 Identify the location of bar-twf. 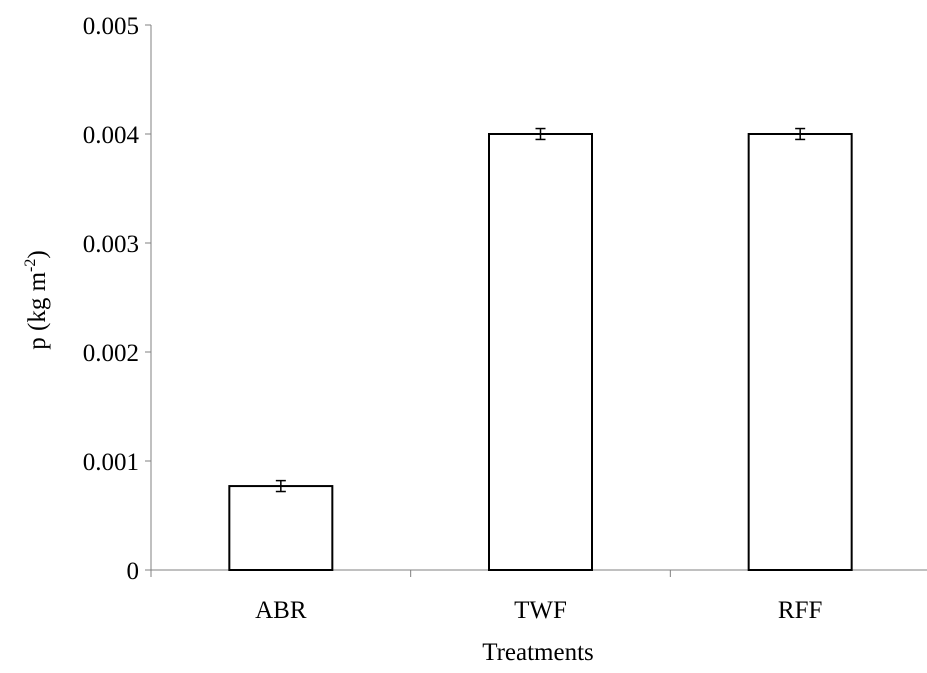
(540, 352).